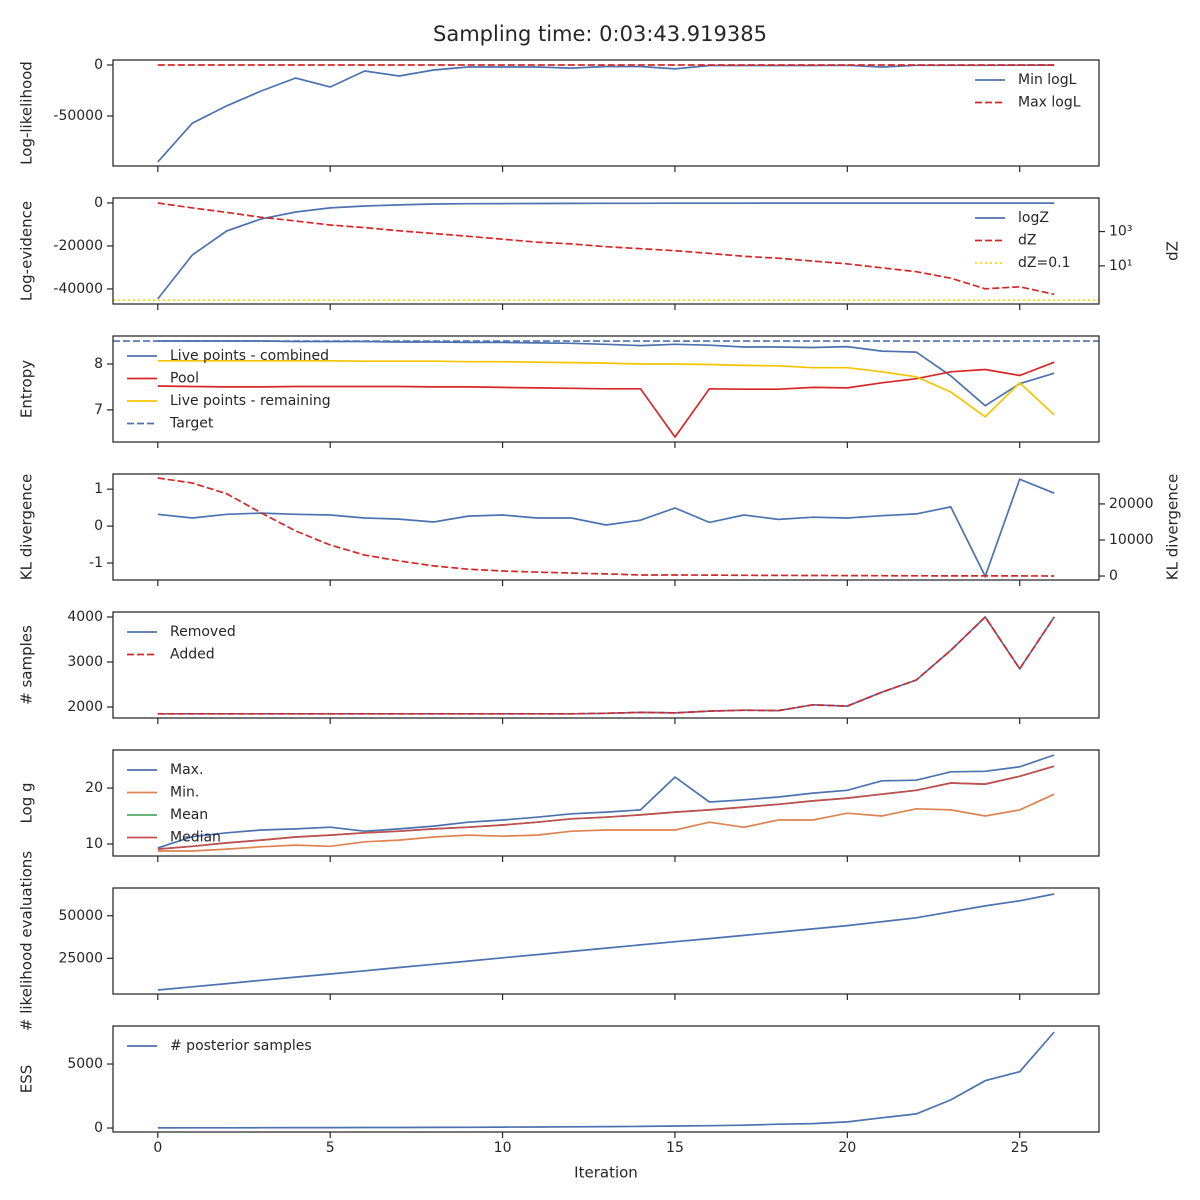  What do you see at coordinates (203, 632) in the screenshot?
I see `legend-label: Removed` at bounding box center [203, 632].